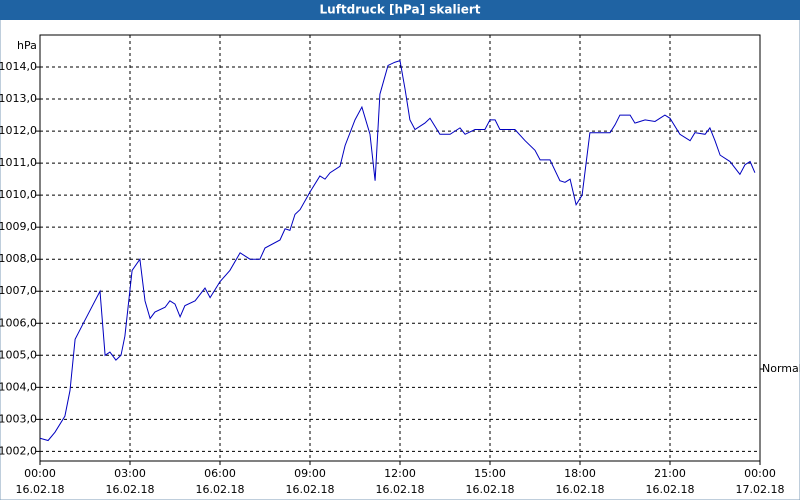 This screenshot has width=800, height=500. What do you see at coordinates (670, 473) in the screenshot?
I see `x-tick-label: 21:00` at bounding box center [670, 473].